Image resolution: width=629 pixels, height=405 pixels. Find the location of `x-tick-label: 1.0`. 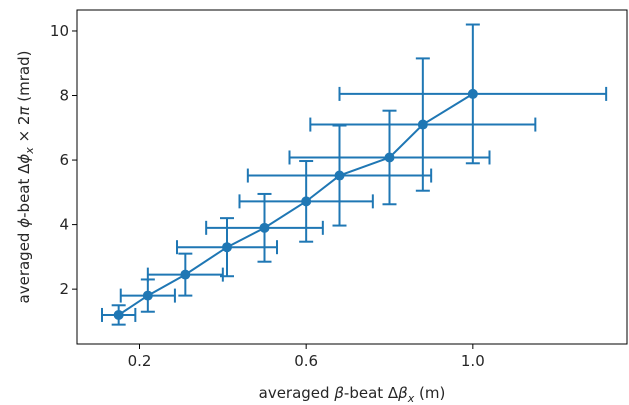

x-tick-label: 1.0 is located at coordinates (473, 361).